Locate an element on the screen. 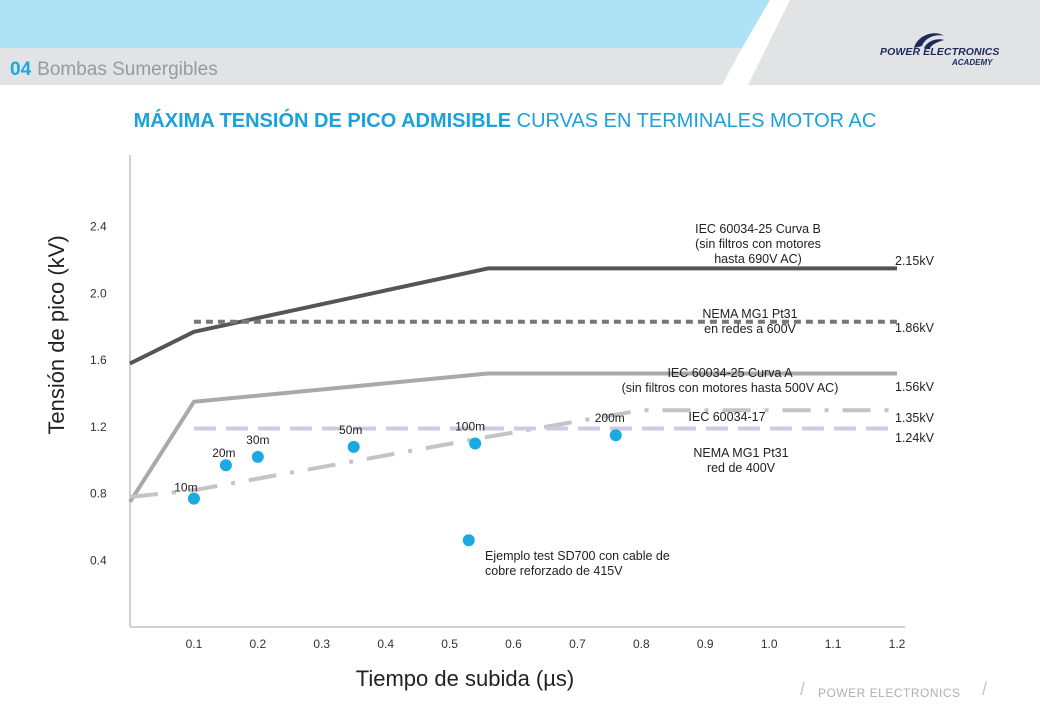 The image size is (1040, 720). chart-title-rest: CURVAS EN TERMINALES MOTOR AC is located at coordinates (696, 121).